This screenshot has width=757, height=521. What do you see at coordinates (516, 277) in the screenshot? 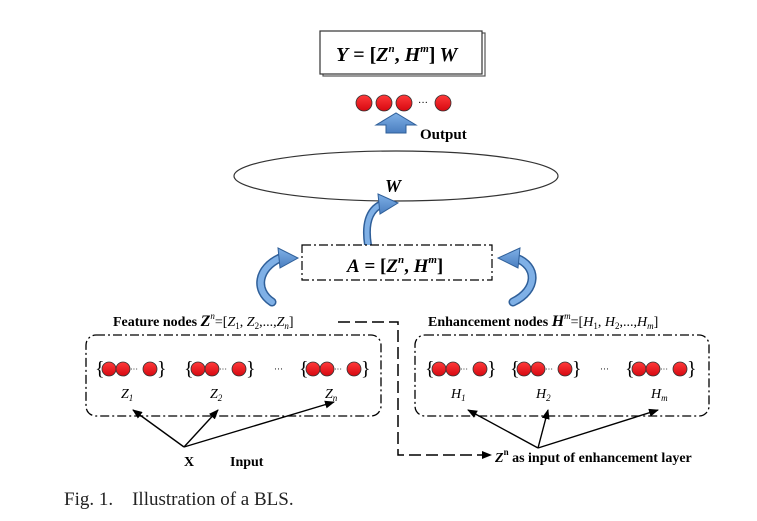
I see `curved-arrow-enhancement-to-hidden` at bounding box center [516, 277].